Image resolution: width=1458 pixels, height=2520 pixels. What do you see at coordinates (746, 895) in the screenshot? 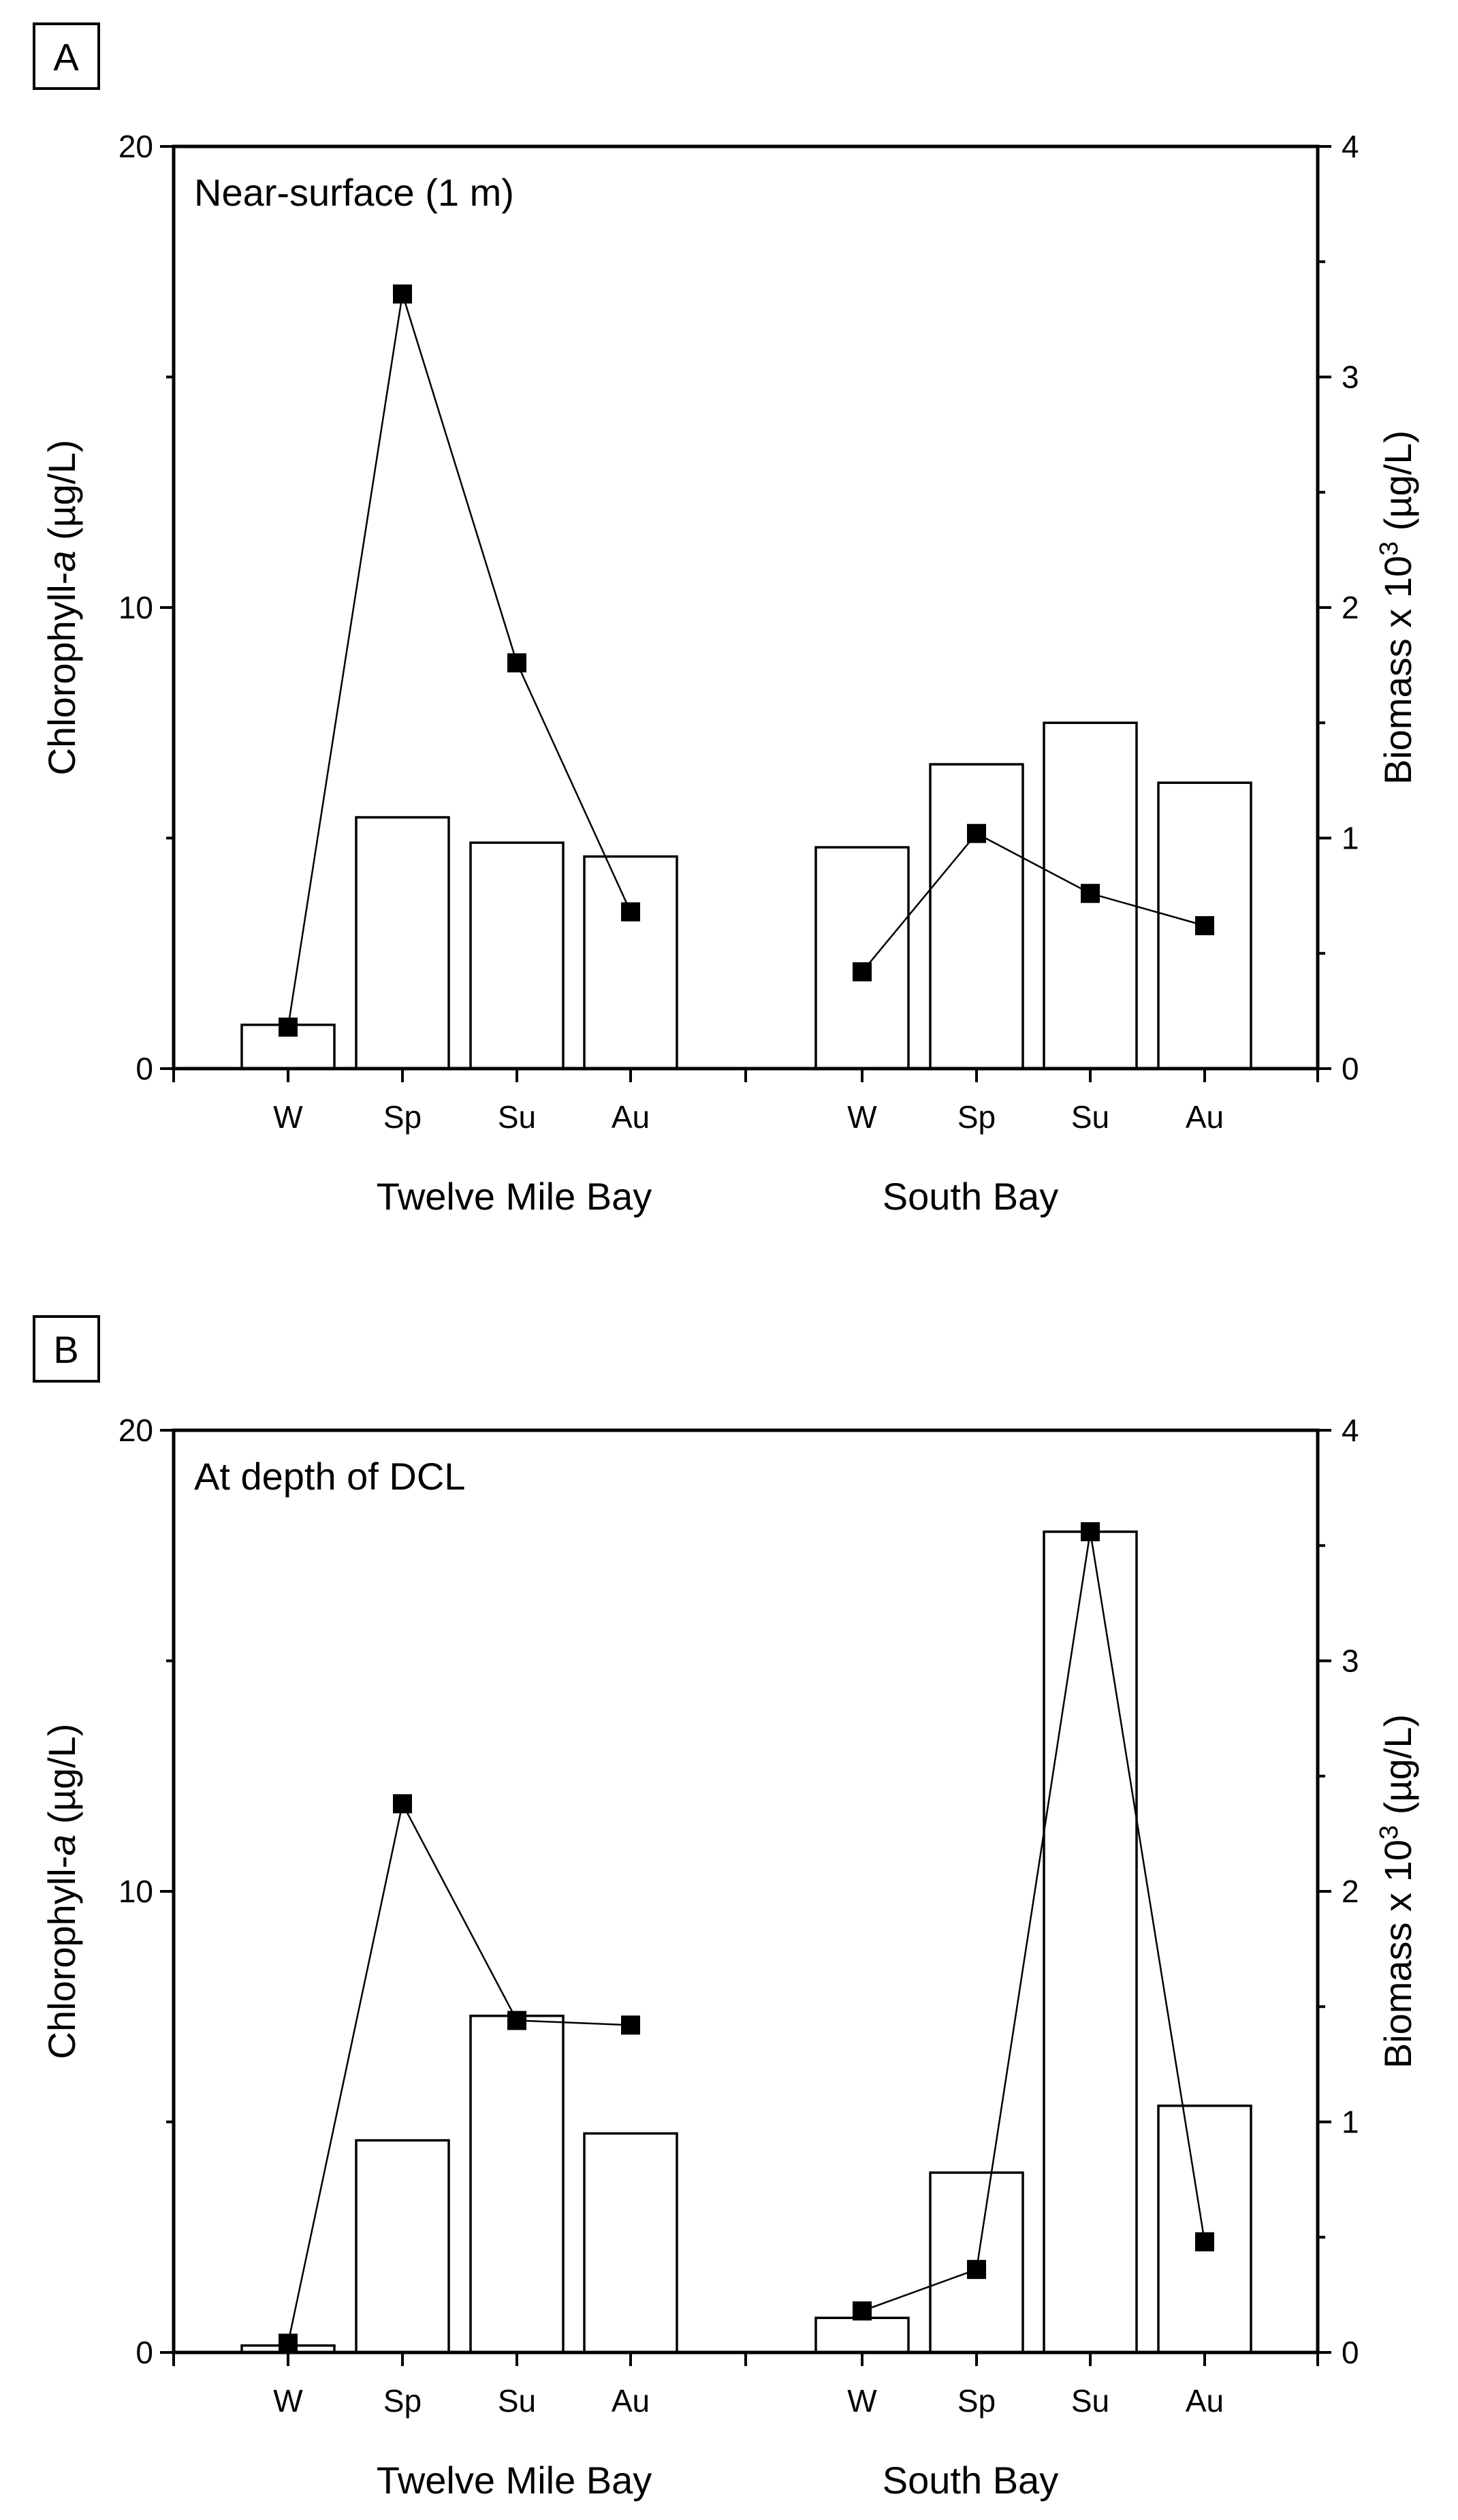
I see `bar-series` at bounding box center [746, 895].